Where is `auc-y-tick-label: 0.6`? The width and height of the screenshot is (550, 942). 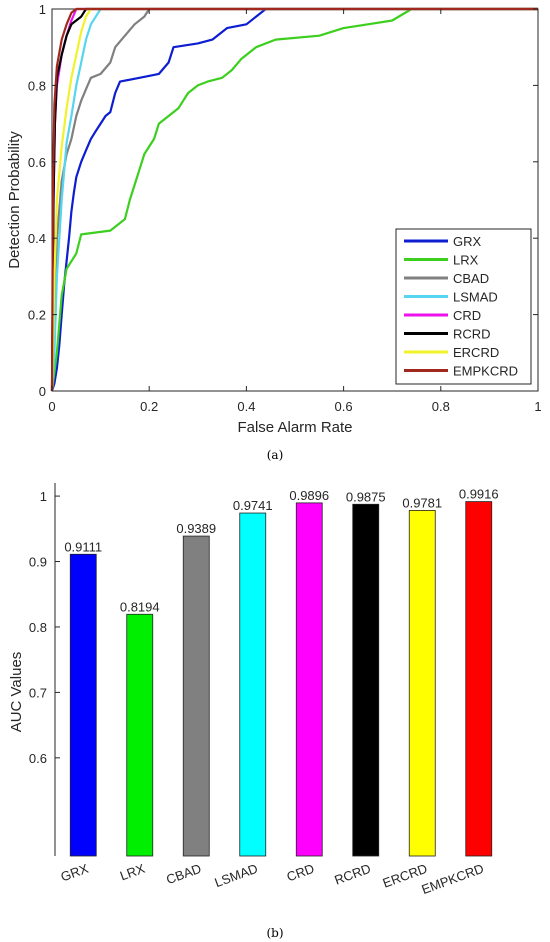
auc-y-tick-label: 0.6 is located at coordinates (38, 758).